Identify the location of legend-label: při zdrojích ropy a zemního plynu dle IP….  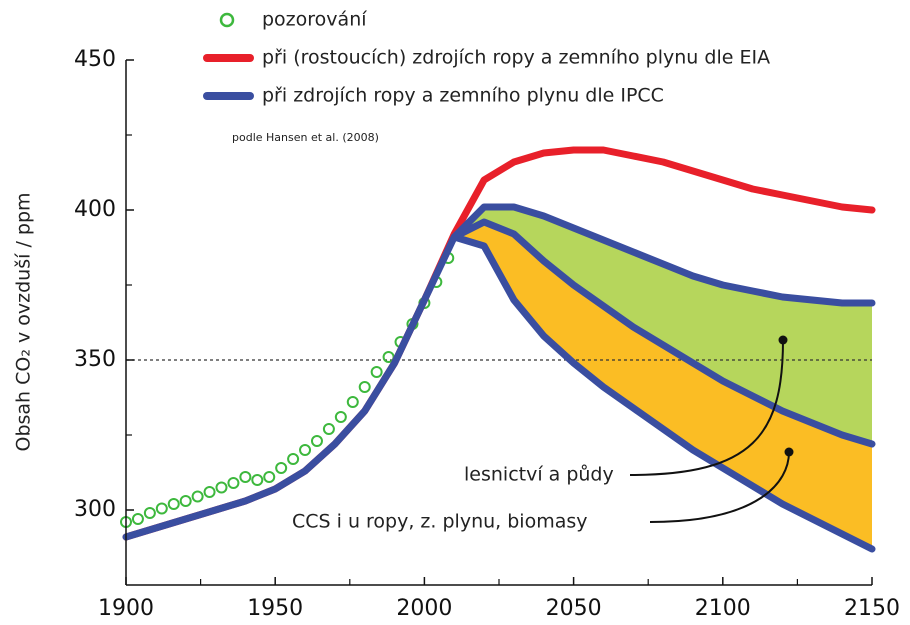
(463, 96).